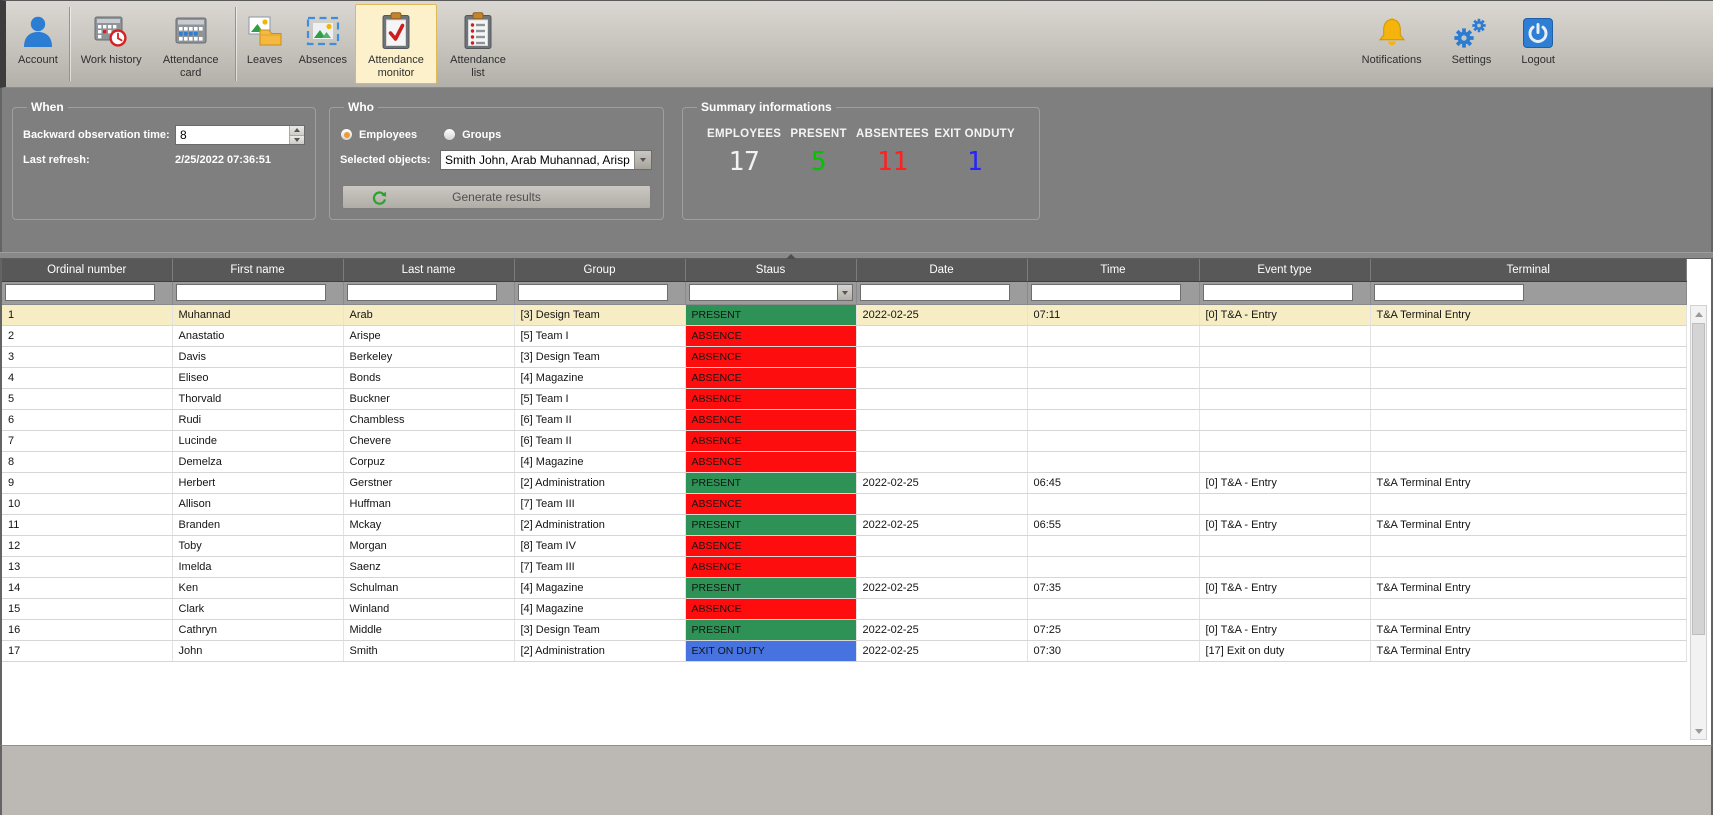 The width and height of the screenshot is (1713, 815). I want to click on cell-group: [2] Administration, so click(600, 525).